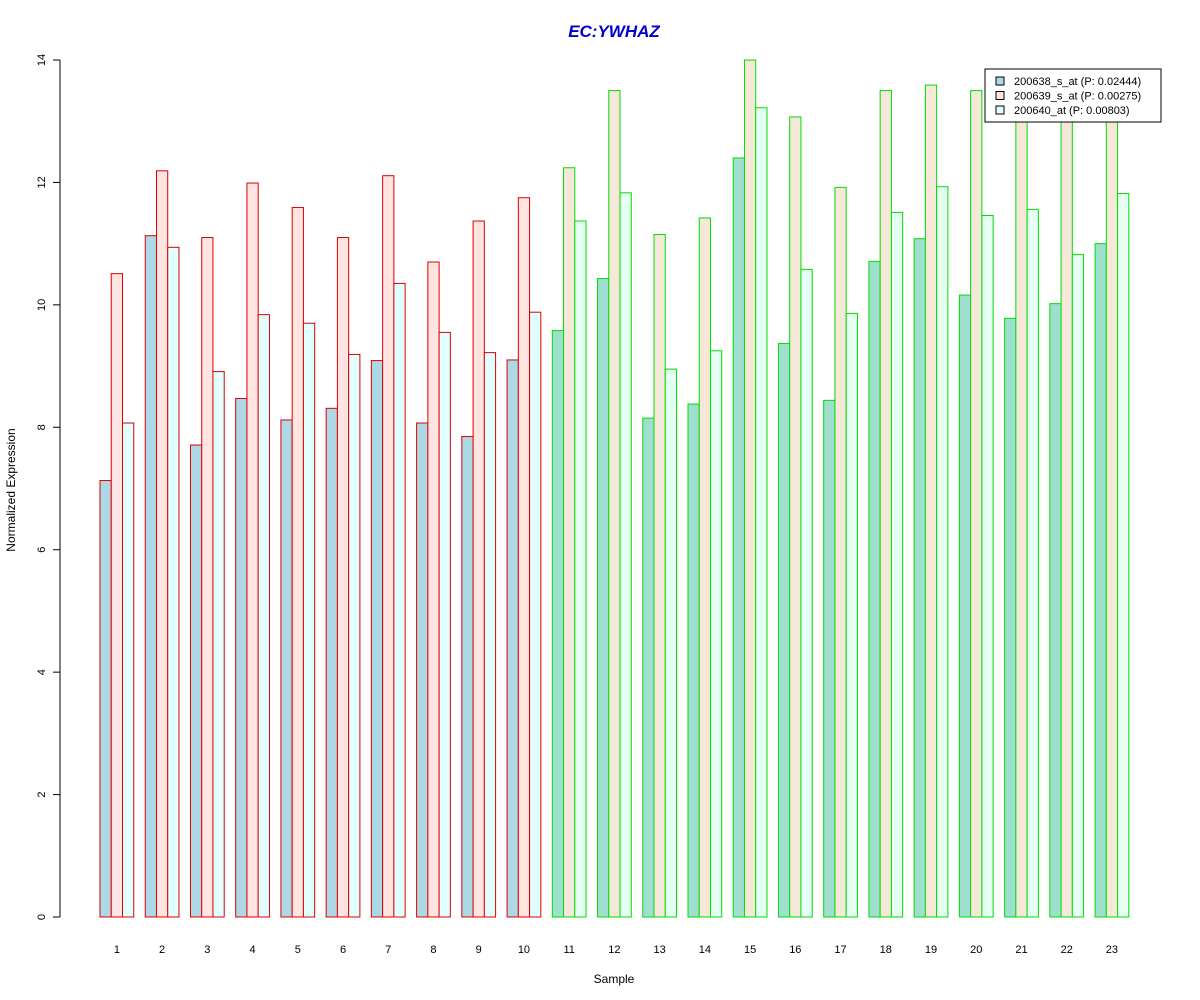 The image size is (1200, 1000). I want to click on x-tick-label: 18, so click(886, 950).